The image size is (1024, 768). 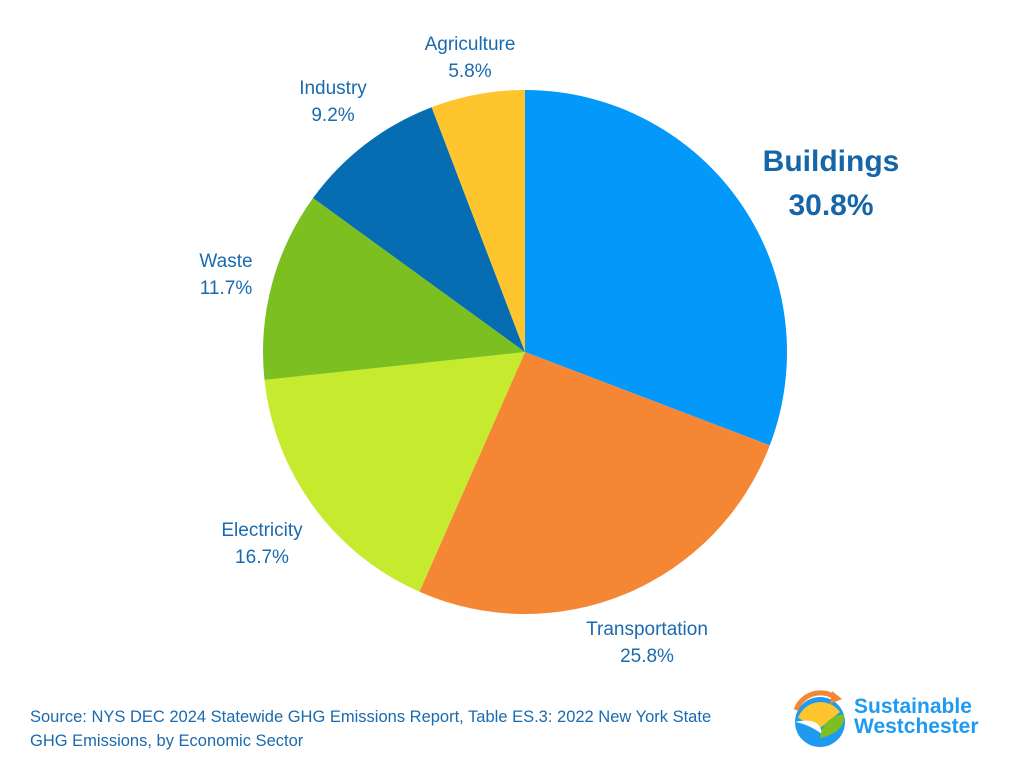 I want to click on logo-line2: Westchester, so click(x=916, y=726).